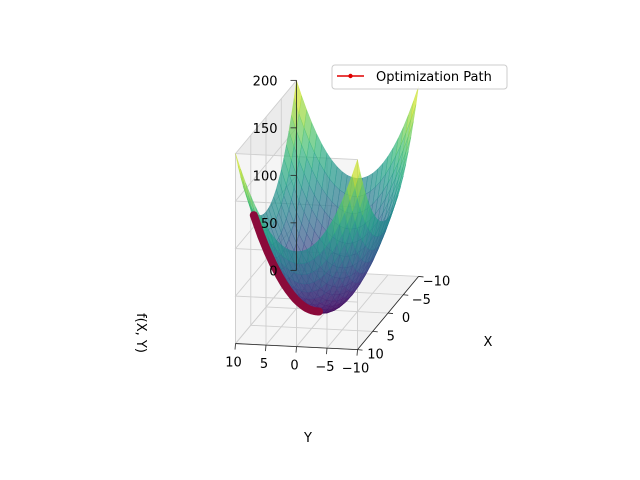 This screenshot has width=640, height=480. Describe the element at coordinates (286, 263) in the screenshot. I see `optimization-path-series` at that location.